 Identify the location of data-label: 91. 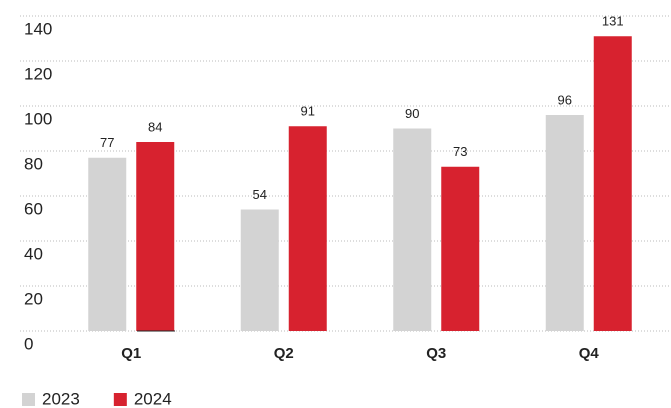
(308, 111).